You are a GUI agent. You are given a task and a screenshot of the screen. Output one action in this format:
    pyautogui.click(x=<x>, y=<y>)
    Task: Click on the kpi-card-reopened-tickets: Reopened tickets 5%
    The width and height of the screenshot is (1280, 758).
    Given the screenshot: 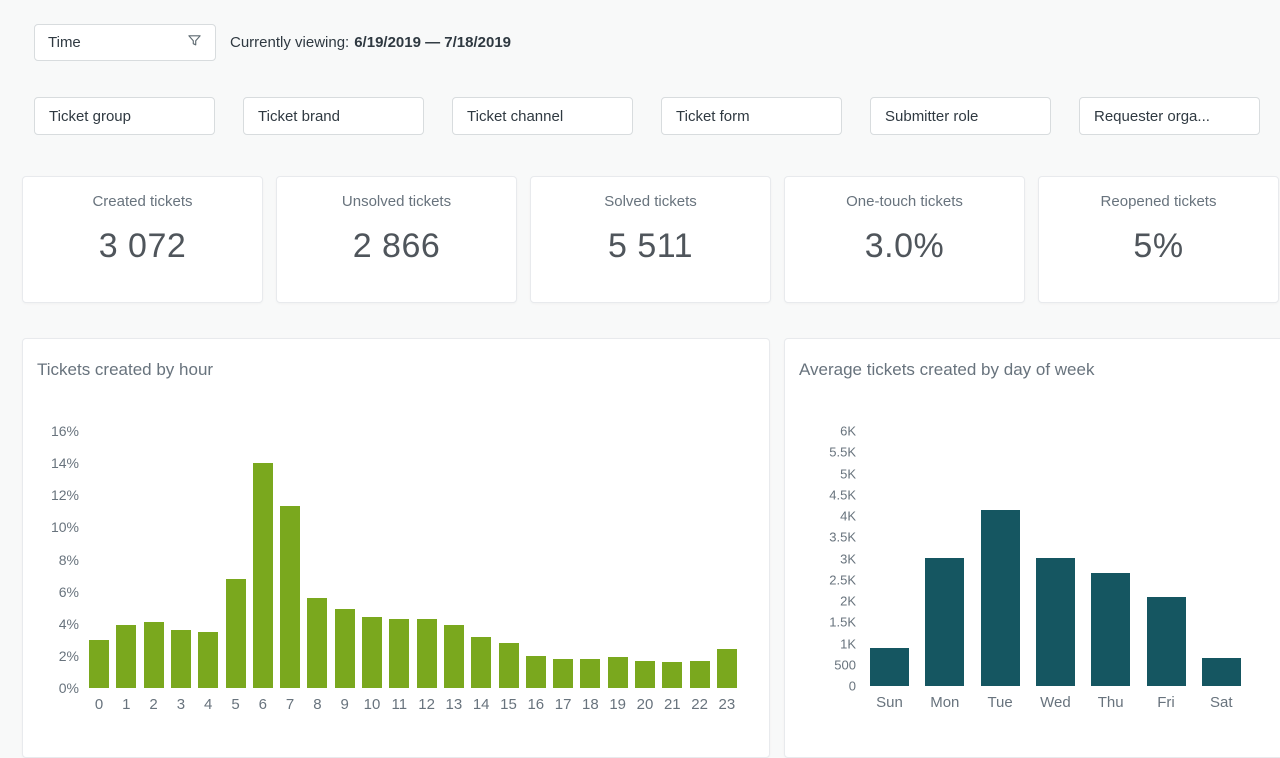 What is the action you would take?
    pyautogui.click(x=1158, y=239)
    